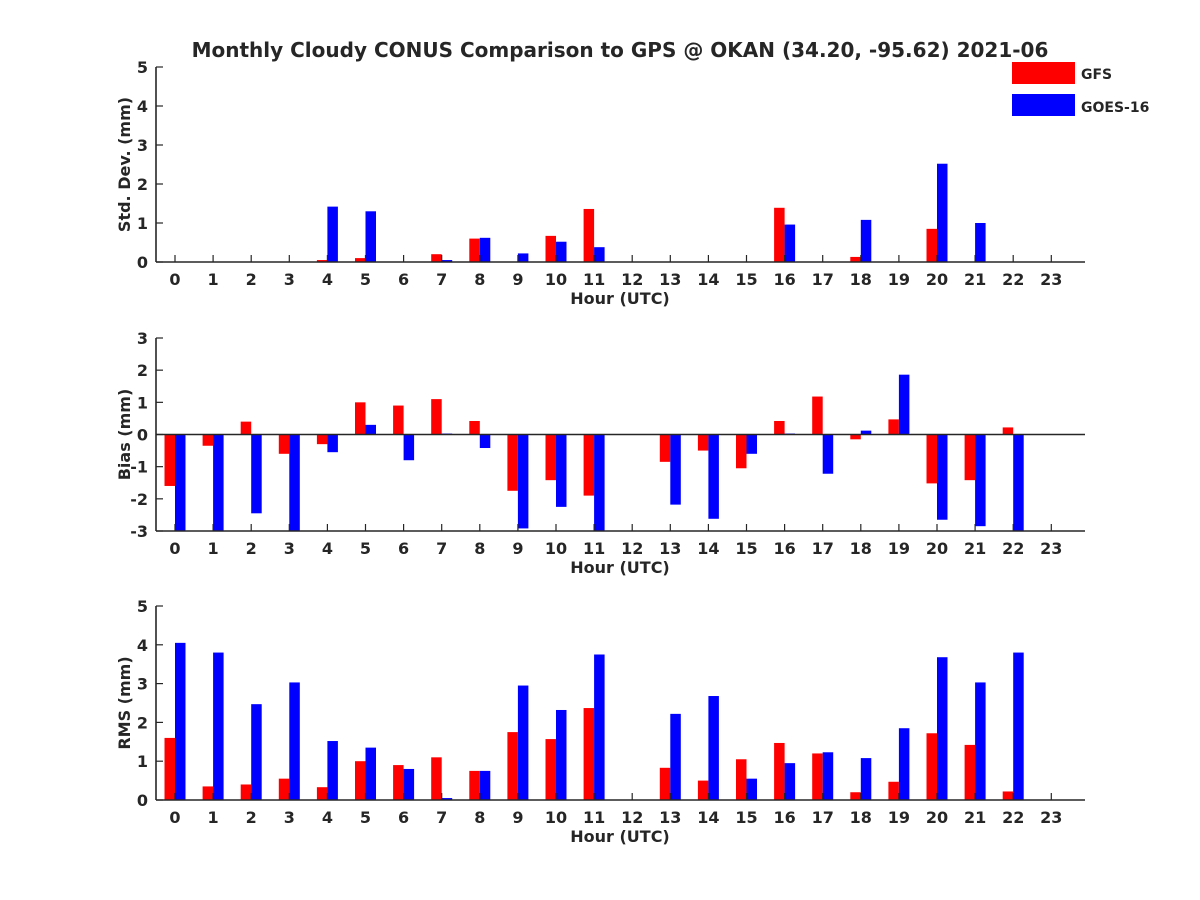  Describe the element at coordinates (174, 279) in the screenshot. I see `std-dev-x-tick-label: 0` at that location.